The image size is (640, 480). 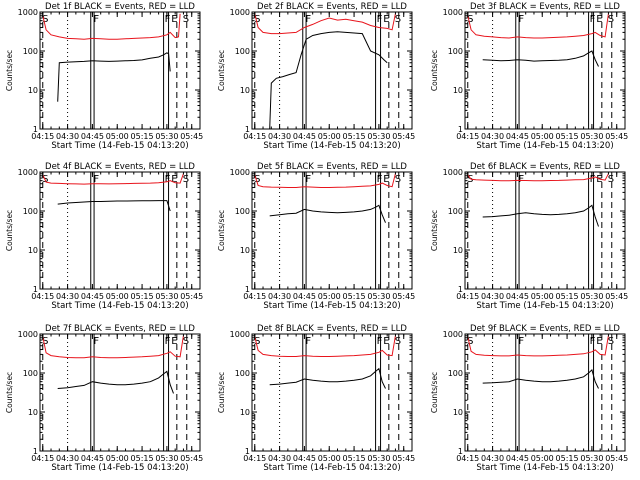 What do you see at coordinates (120, 167) in the screenshot?
I see `chart-title: Det 4f BLACK = Events, RED = LLD` at bounding box center [120, 167].